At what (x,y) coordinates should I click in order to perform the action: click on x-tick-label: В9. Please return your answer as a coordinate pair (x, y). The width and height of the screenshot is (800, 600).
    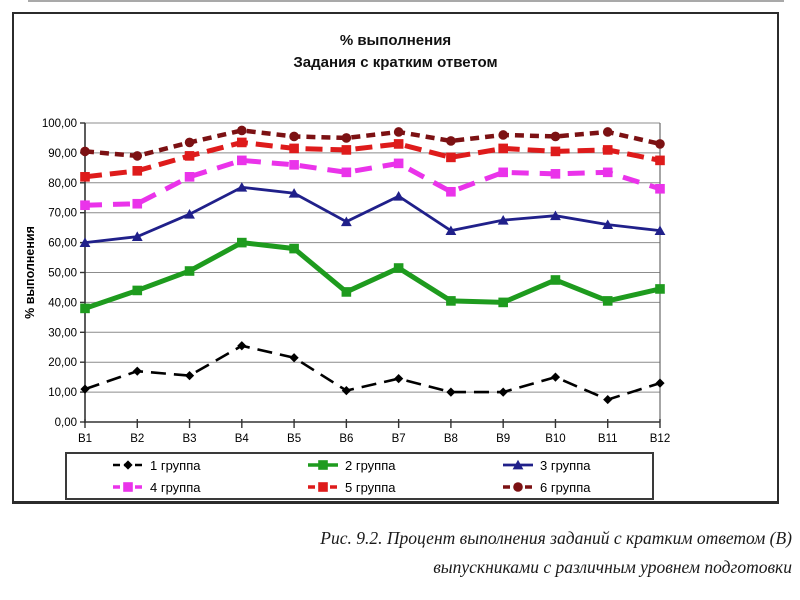
    Looking at the image, I should click on (503, 439).